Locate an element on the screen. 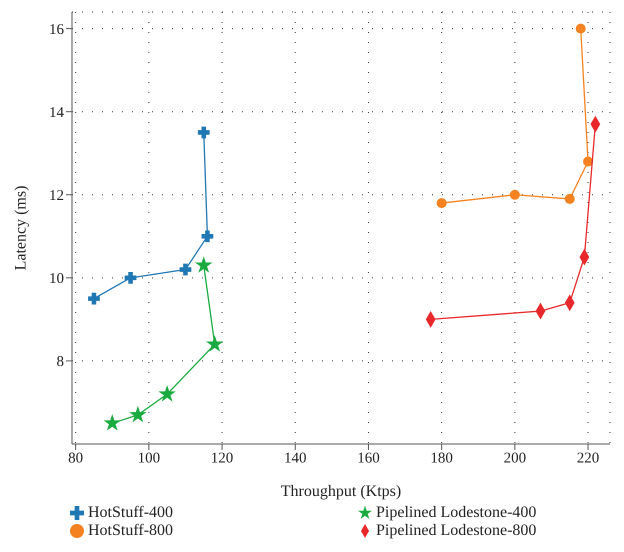  x-tick-label: 220 is located at coordinates (588, 458).